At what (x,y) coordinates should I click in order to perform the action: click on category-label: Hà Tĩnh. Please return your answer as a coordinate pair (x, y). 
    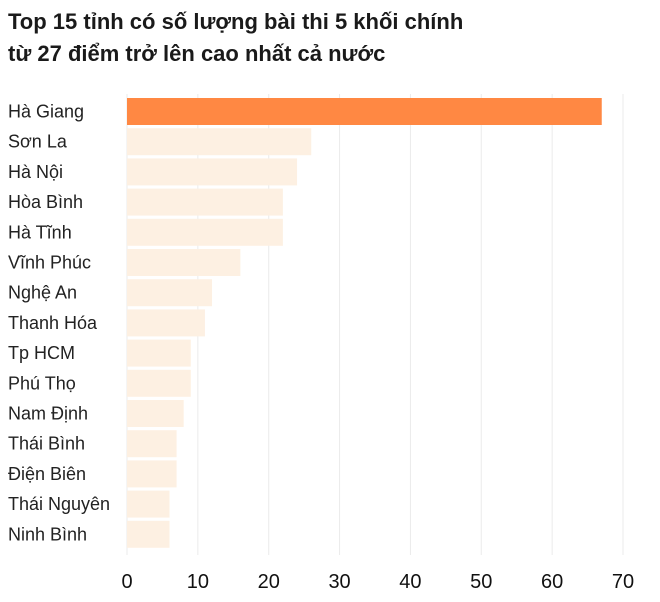
    Looking at the image, I should click on (40, 232).